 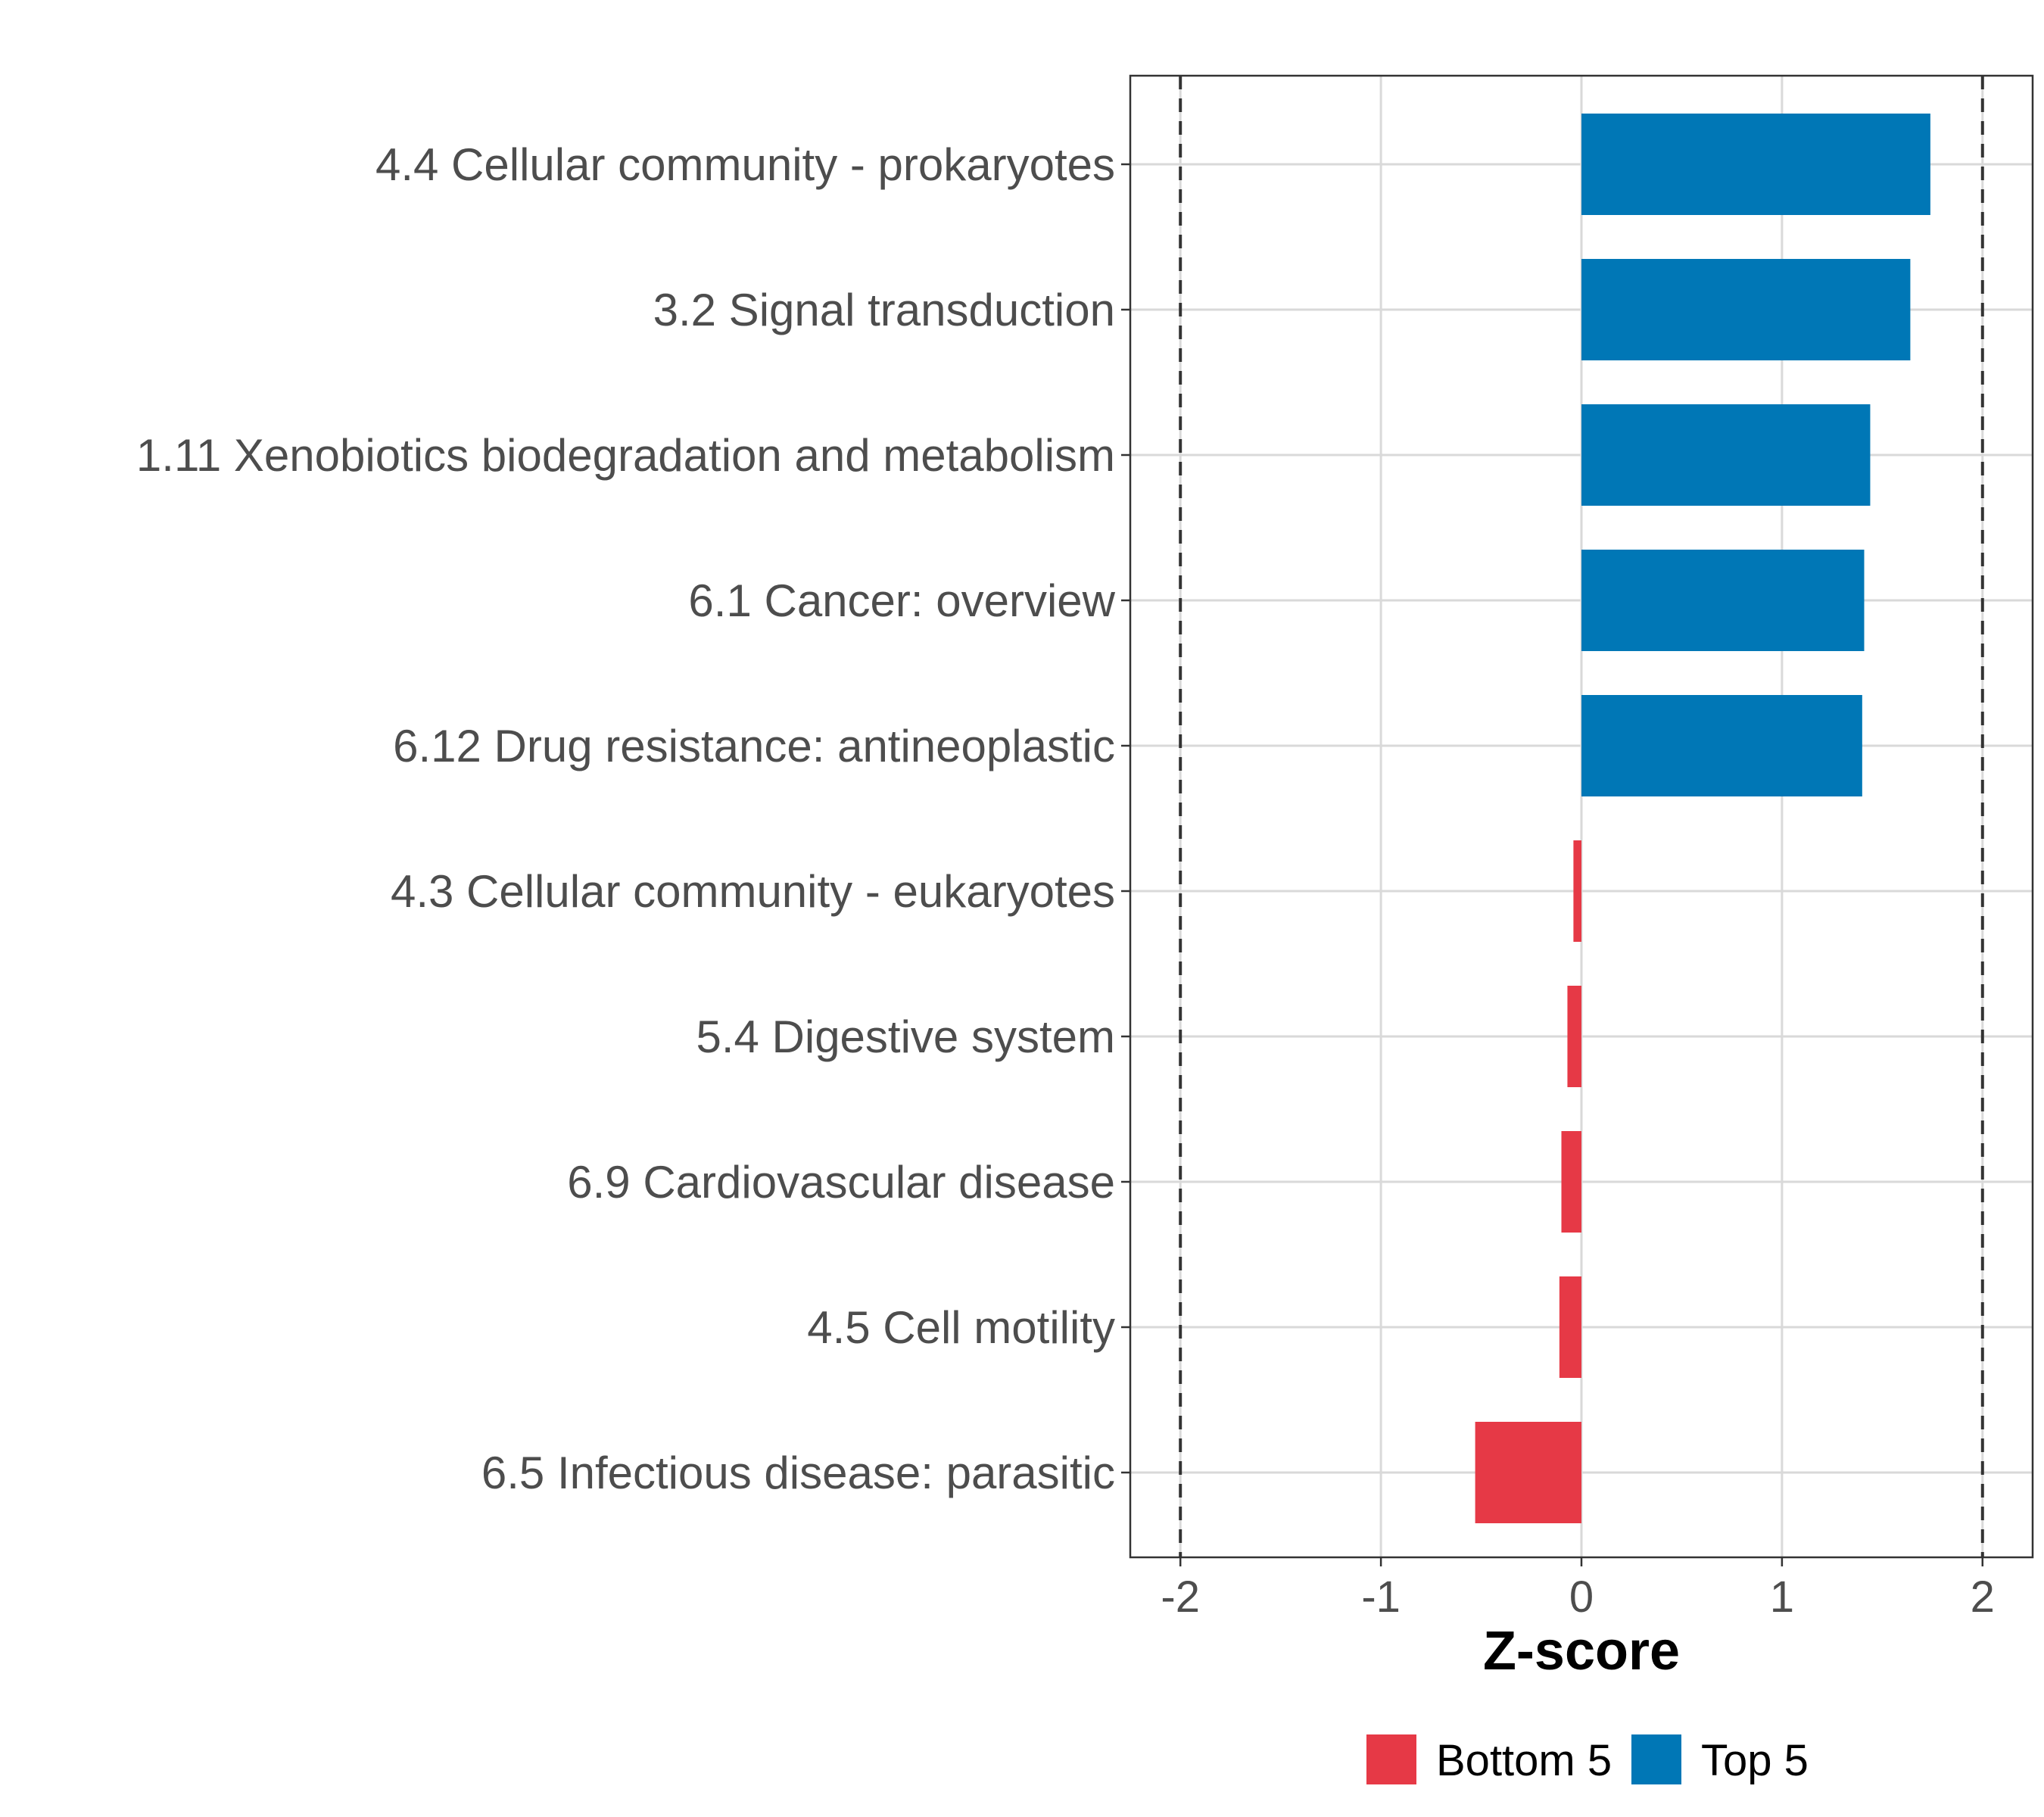 I want to click on x-tick-label: -1, so click(x=1381, y=1597).